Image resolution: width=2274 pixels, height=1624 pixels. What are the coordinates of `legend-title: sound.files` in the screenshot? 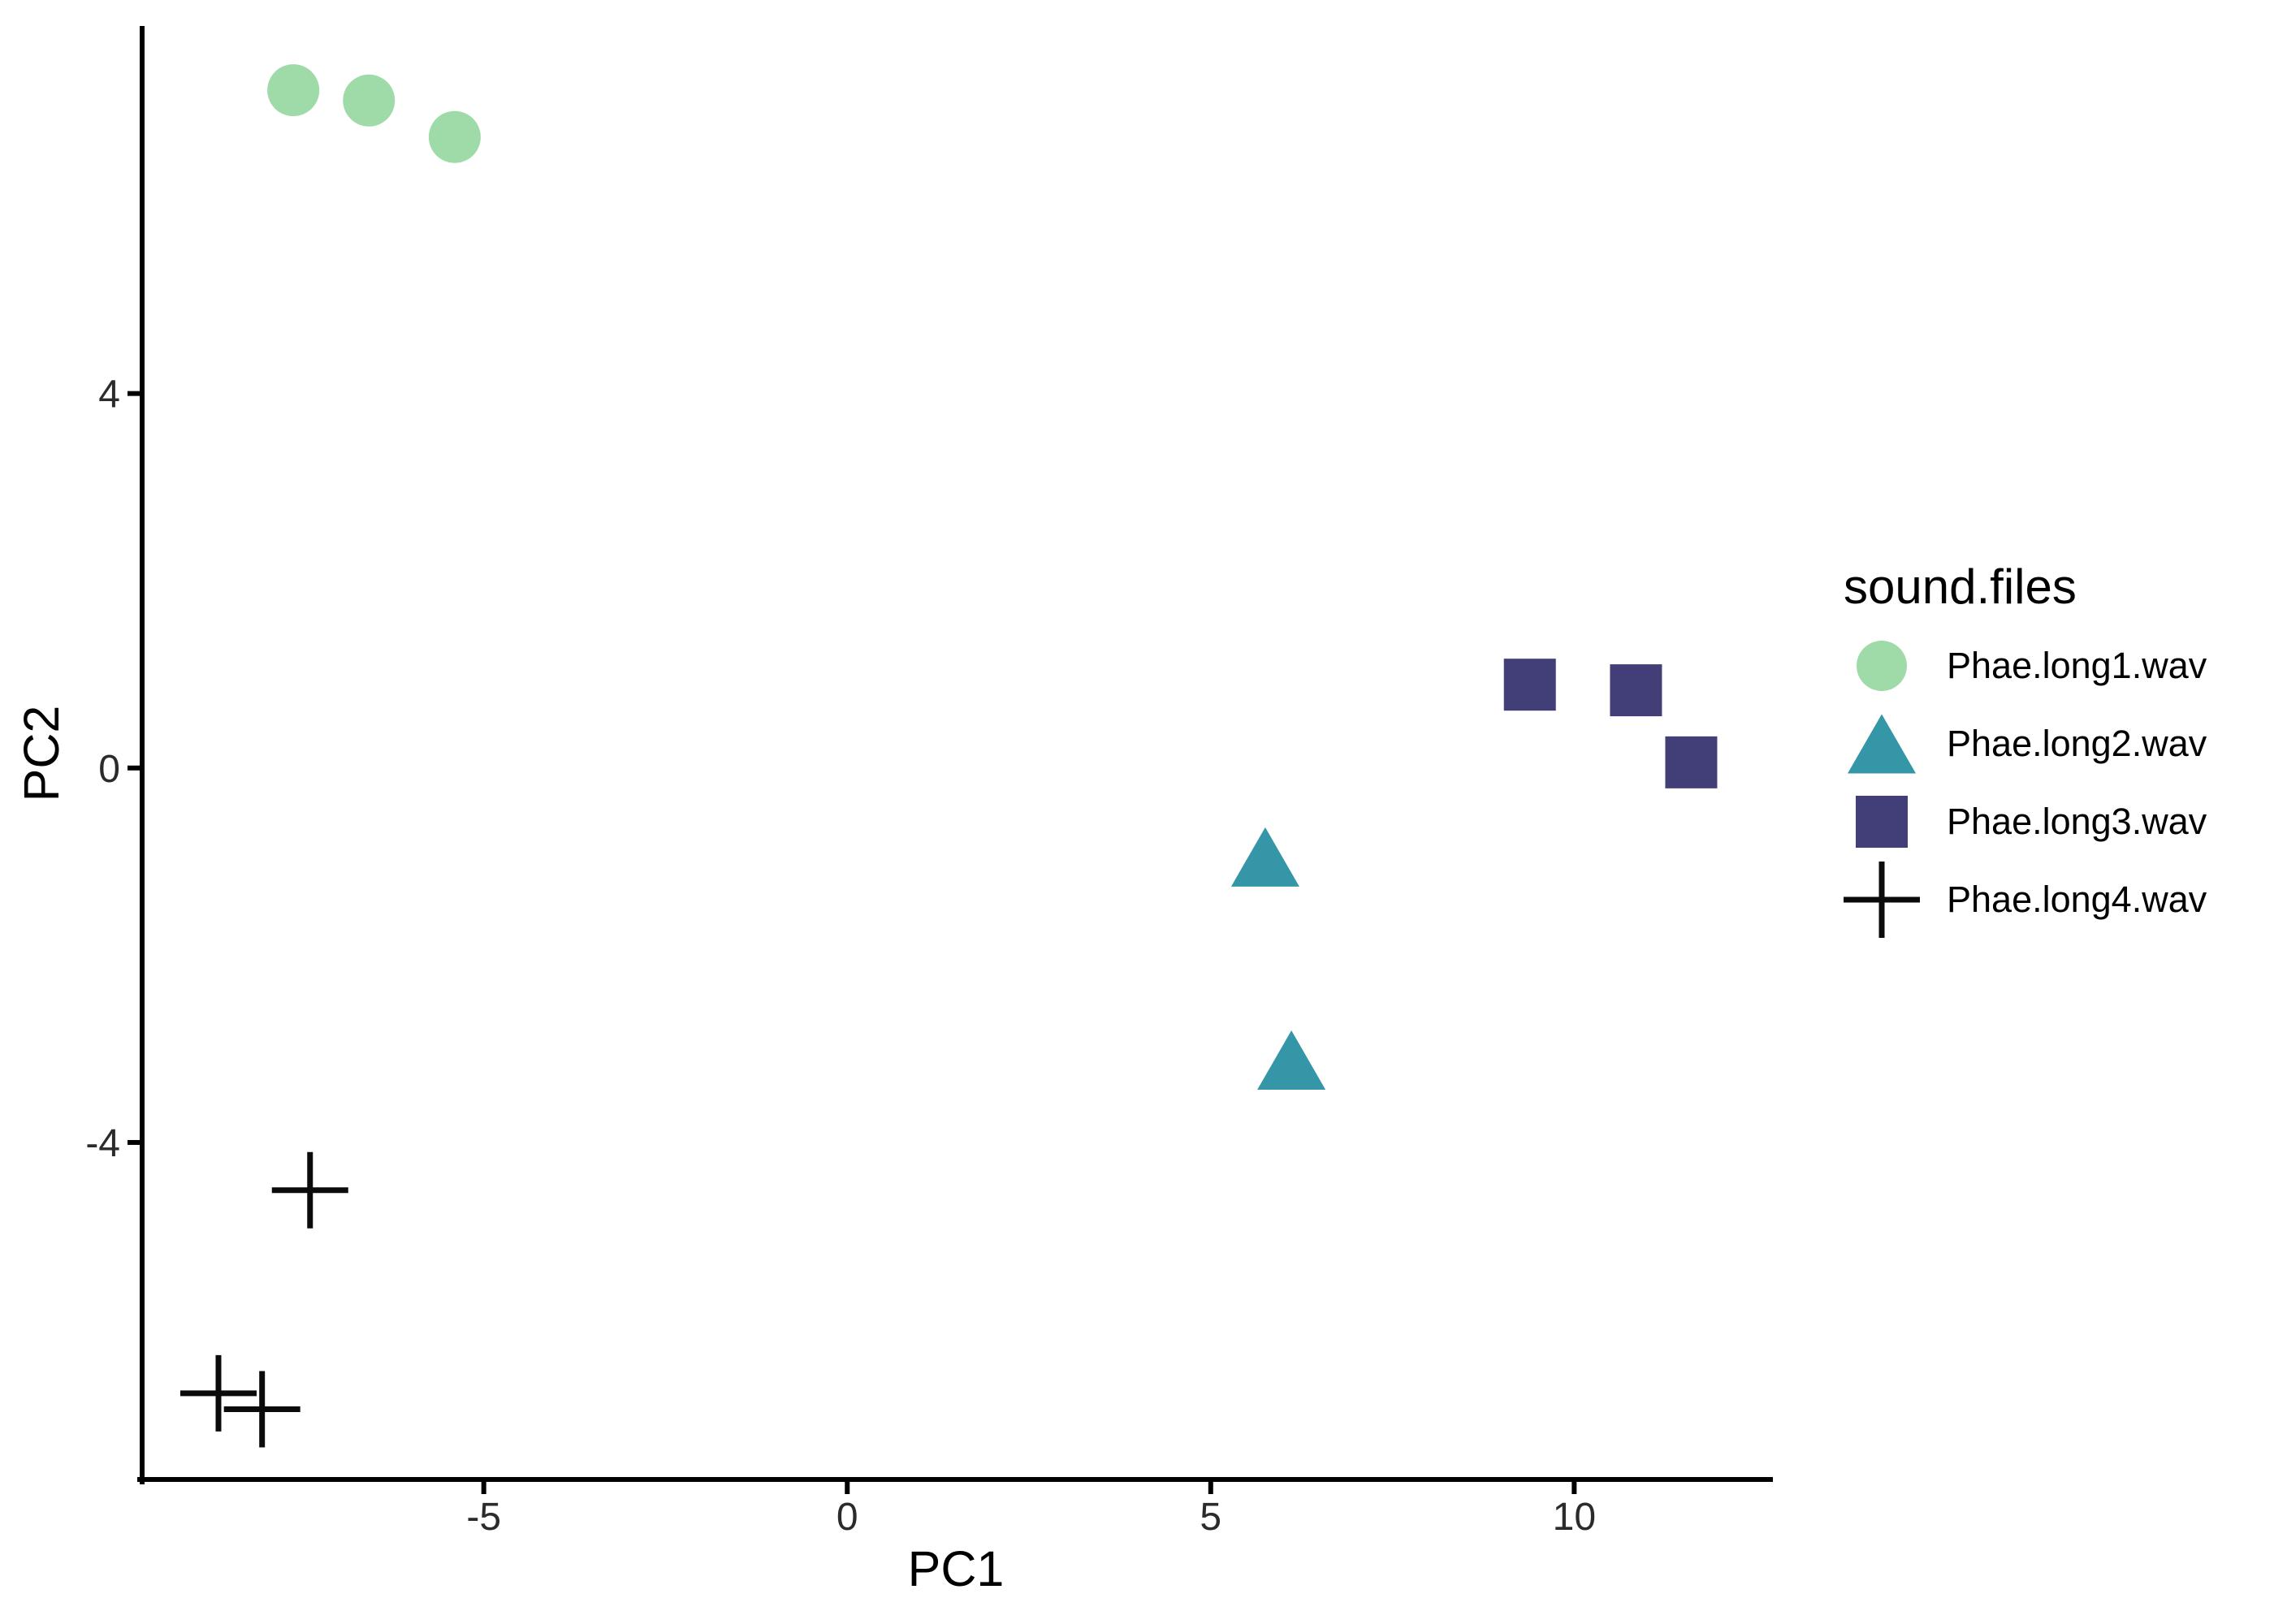 It's located at (1961, 586).